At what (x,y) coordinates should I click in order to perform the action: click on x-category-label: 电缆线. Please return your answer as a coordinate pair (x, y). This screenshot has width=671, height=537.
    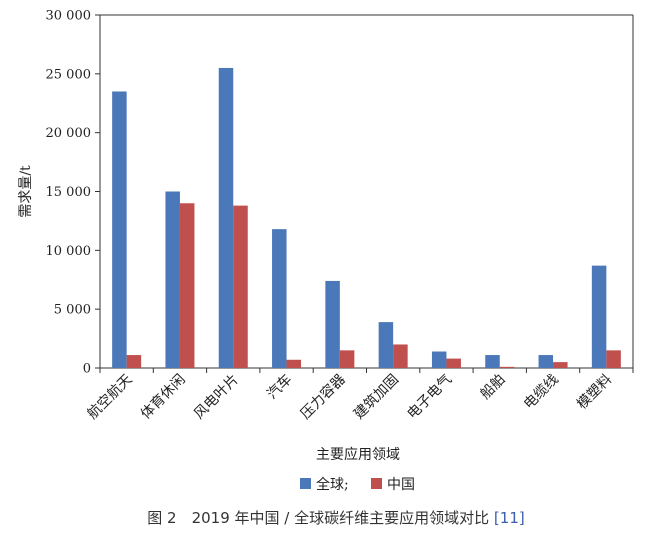
    Looking at the image, I should click on (541, 392).